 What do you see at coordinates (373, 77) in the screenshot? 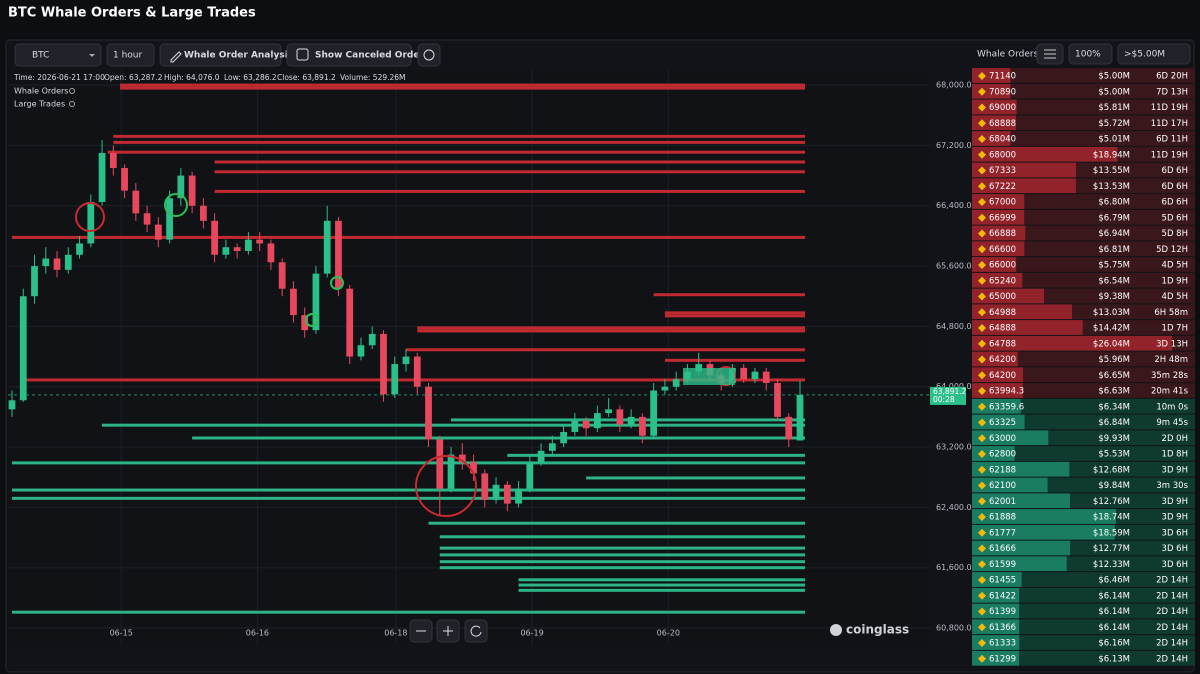
I see `ohlc-info: Volume: 529.26M` at bounding box center [373, 77].